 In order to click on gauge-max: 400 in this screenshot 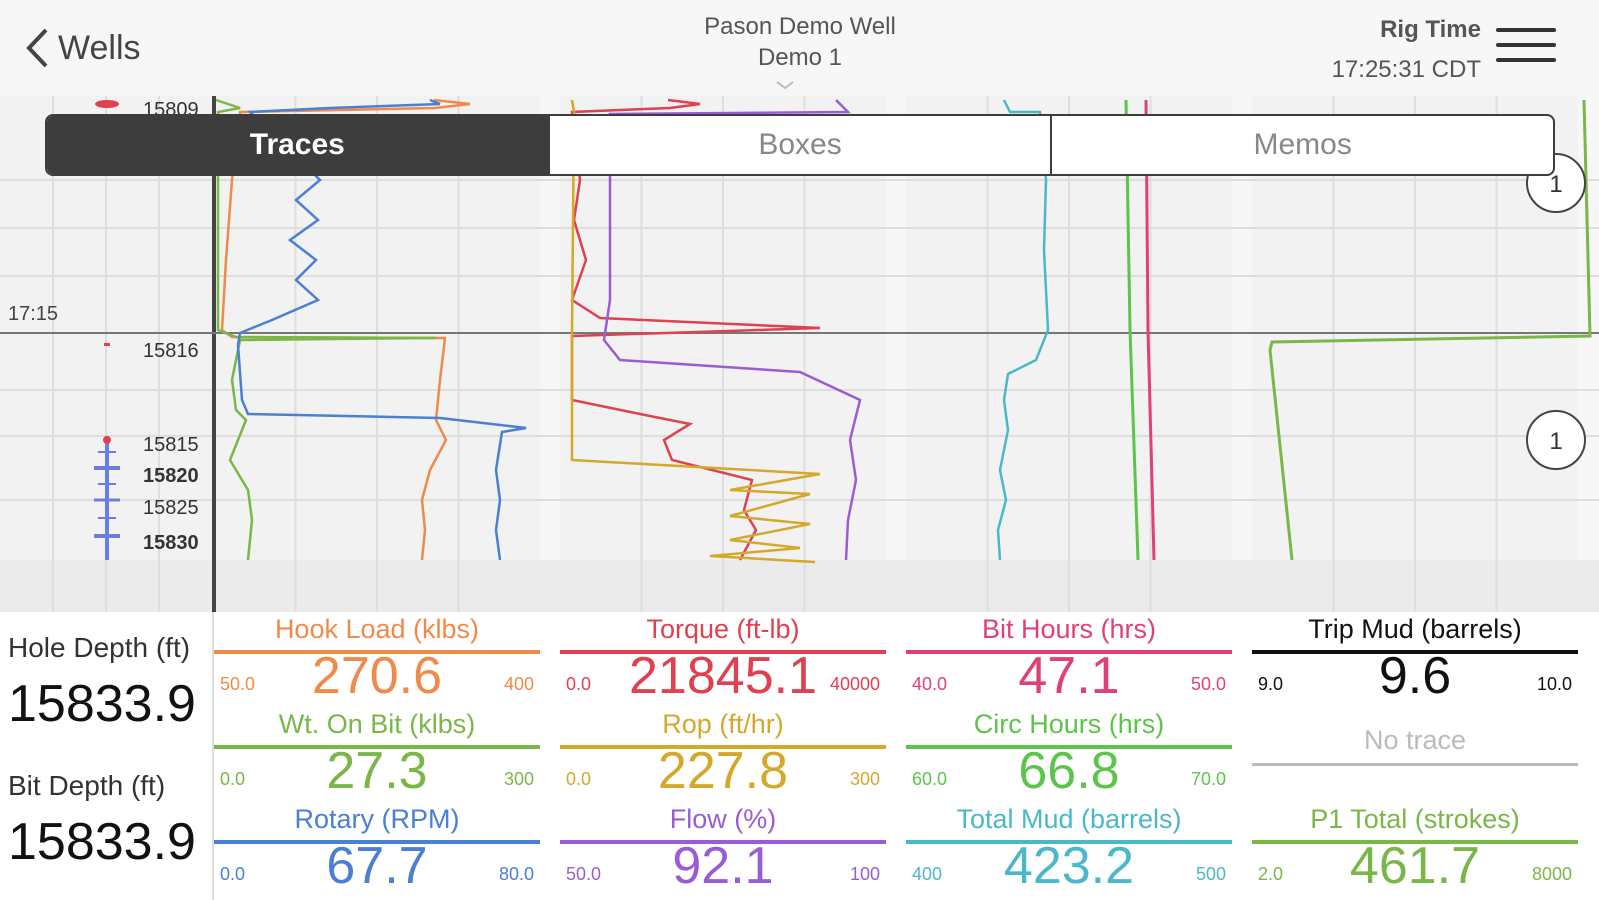, I will do `click(518, 684)`.